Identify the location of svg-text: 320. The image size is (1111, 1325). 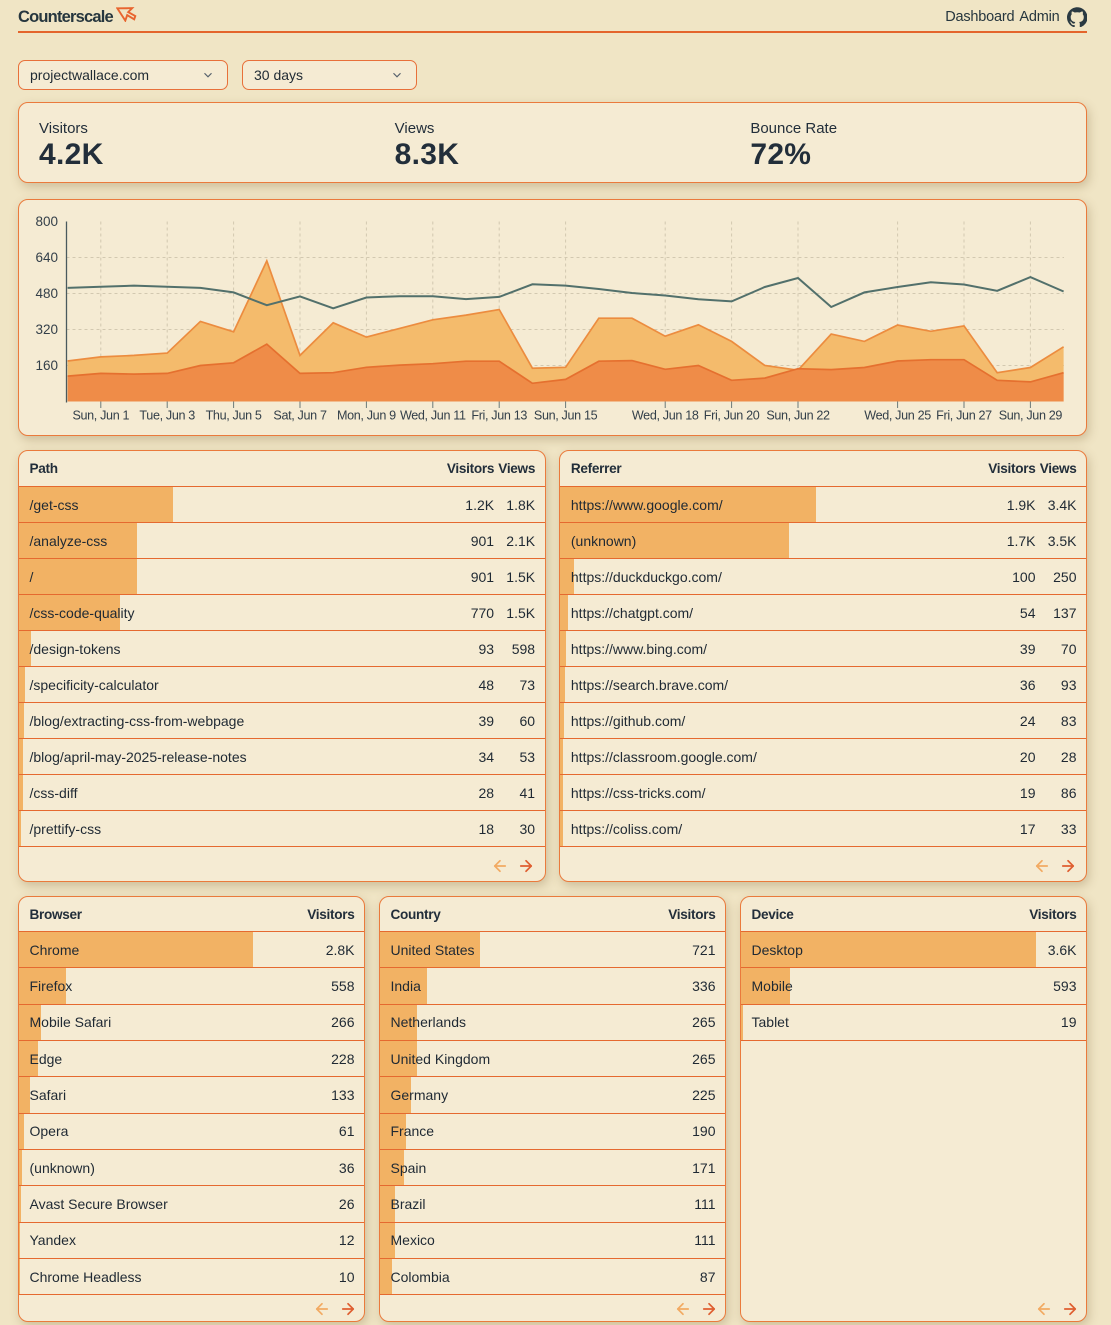
(46, 329).